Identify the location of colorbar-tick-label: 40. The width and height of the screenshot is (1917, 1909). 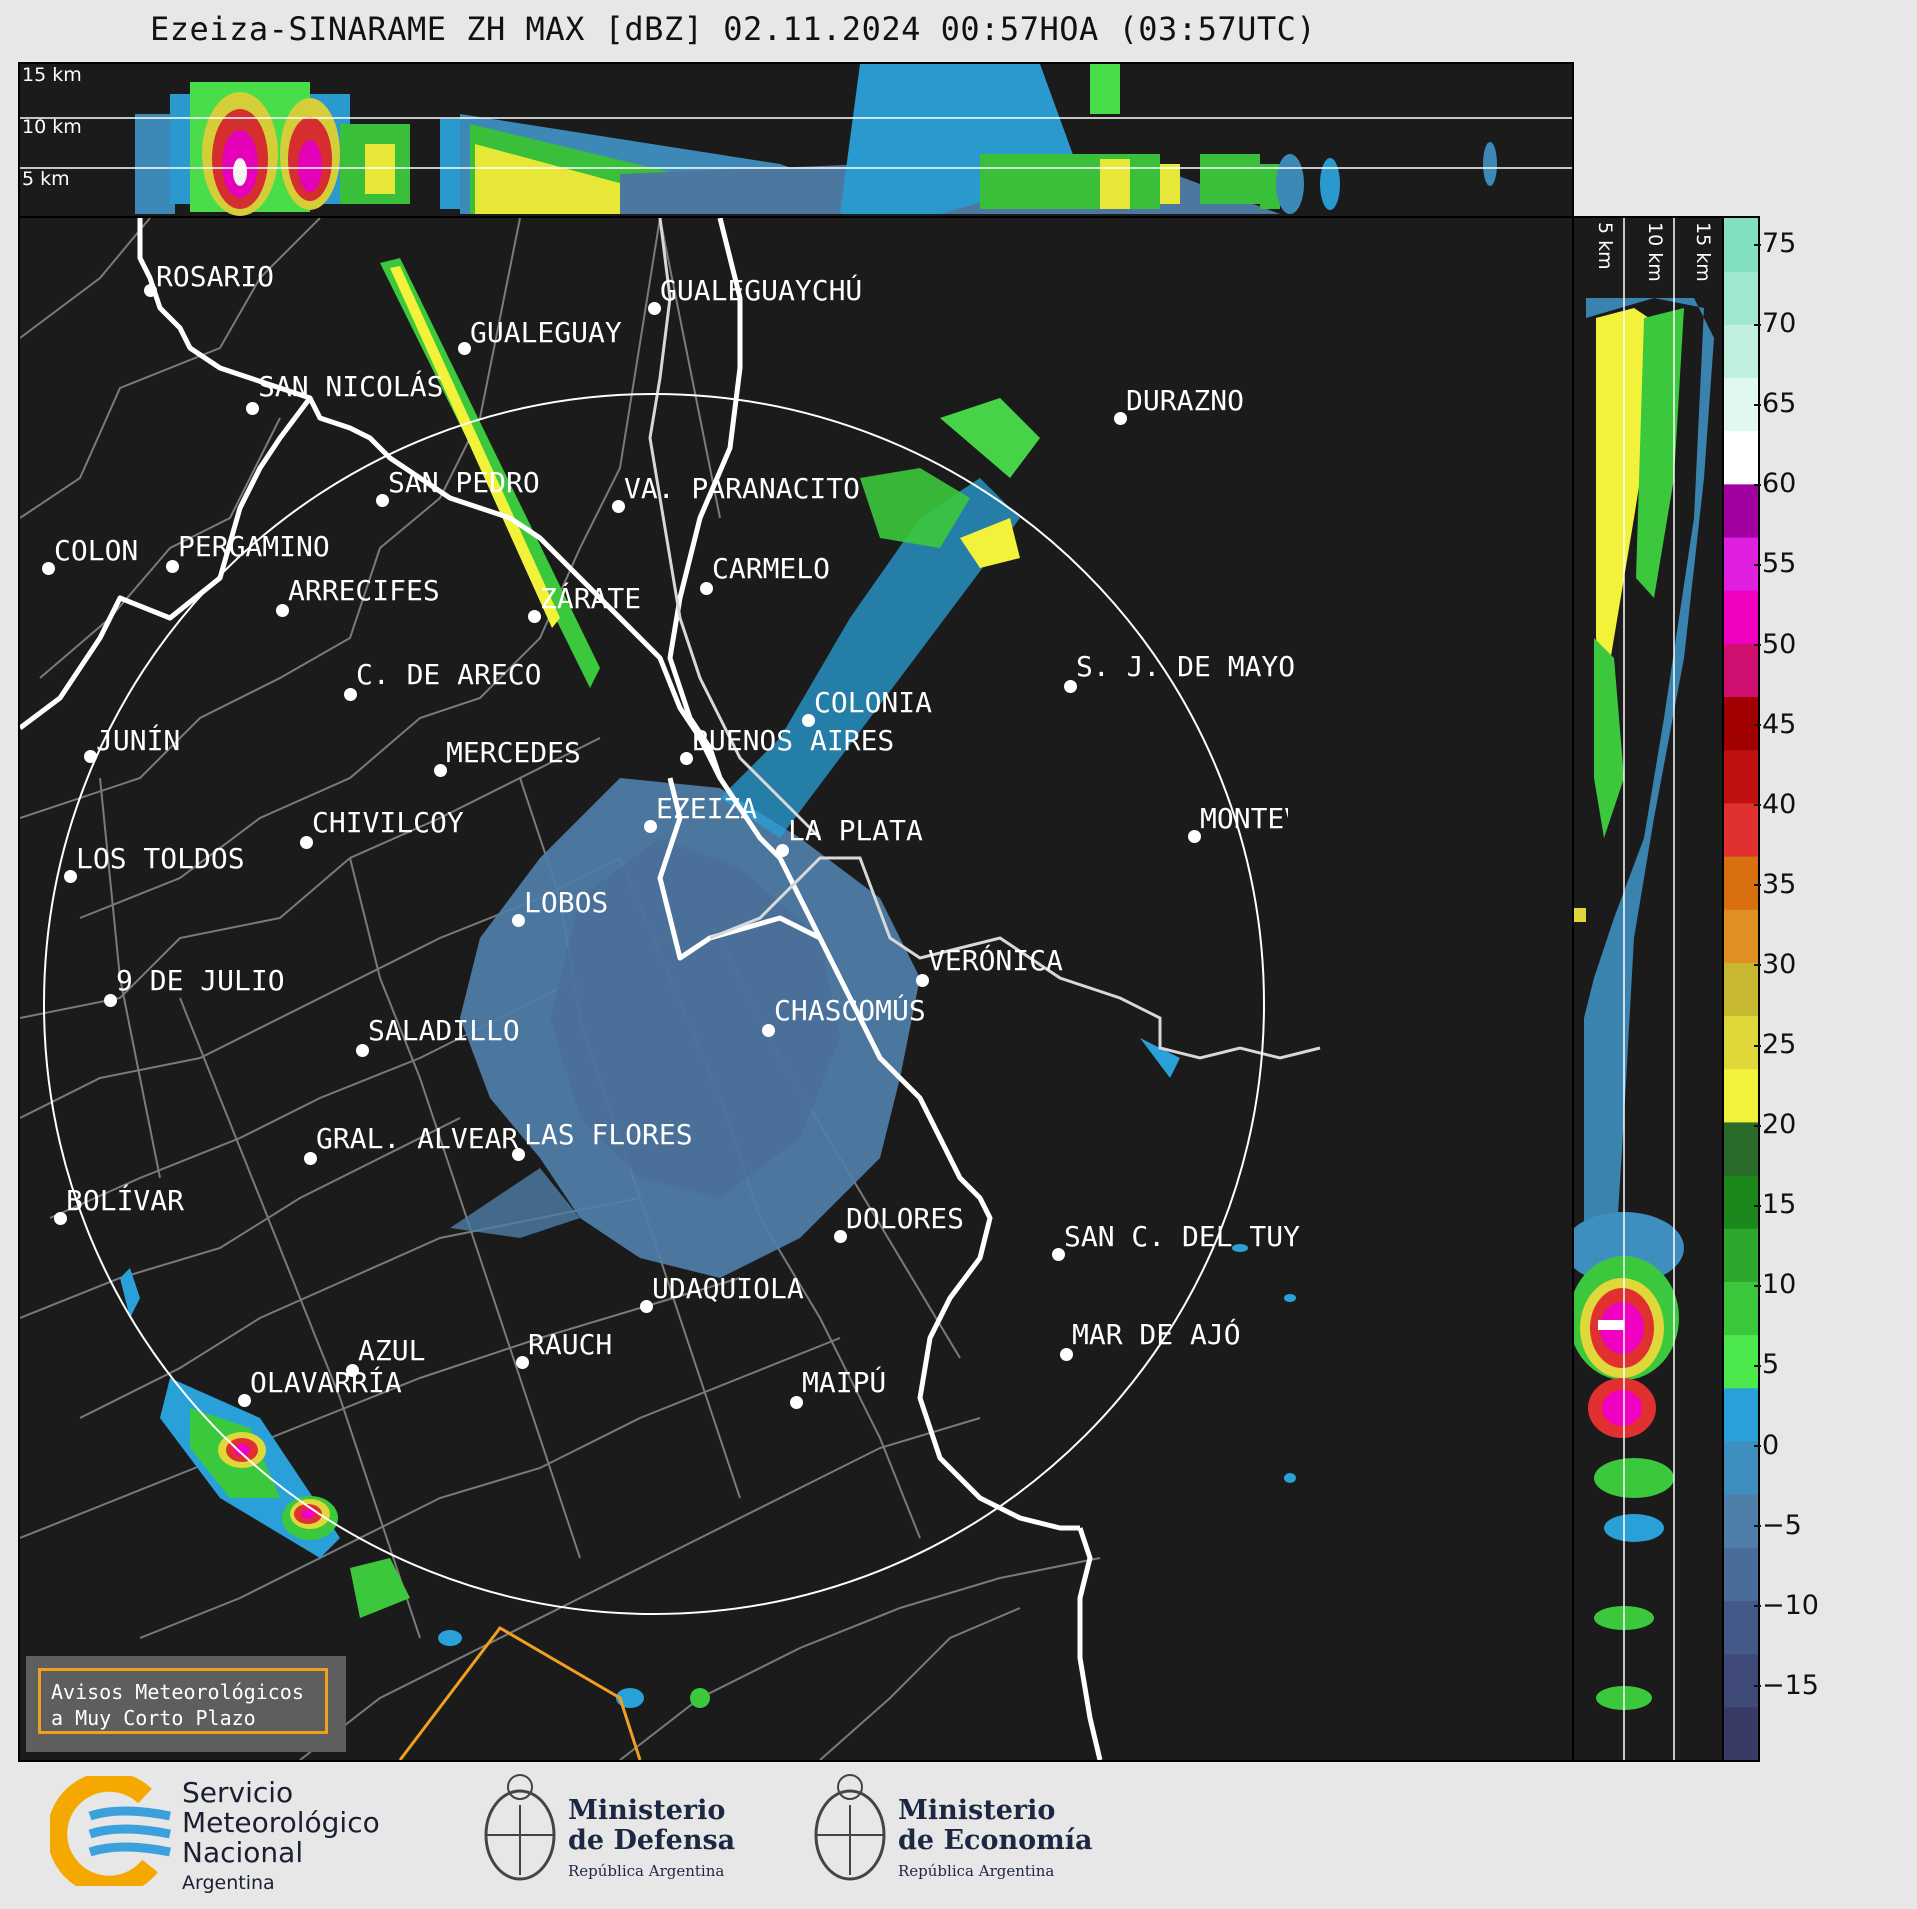
(1775, 804).